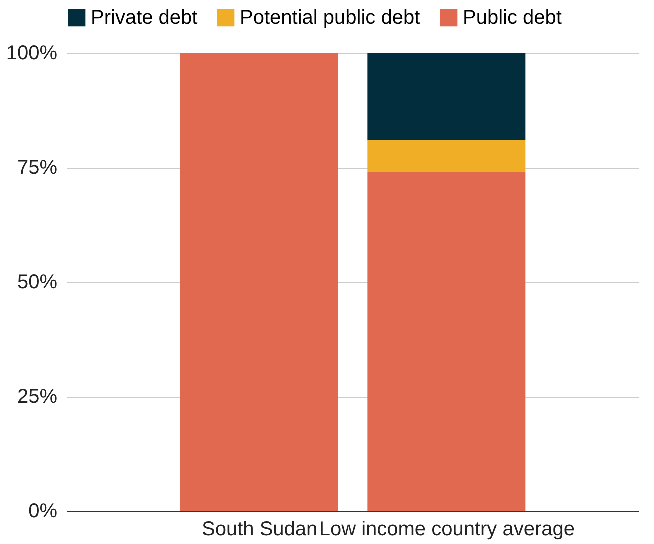  What do you see at coordinates (37, 168) in the screenshot?
I see `y-tick-label: 75%` at bounding box center [37, 168].